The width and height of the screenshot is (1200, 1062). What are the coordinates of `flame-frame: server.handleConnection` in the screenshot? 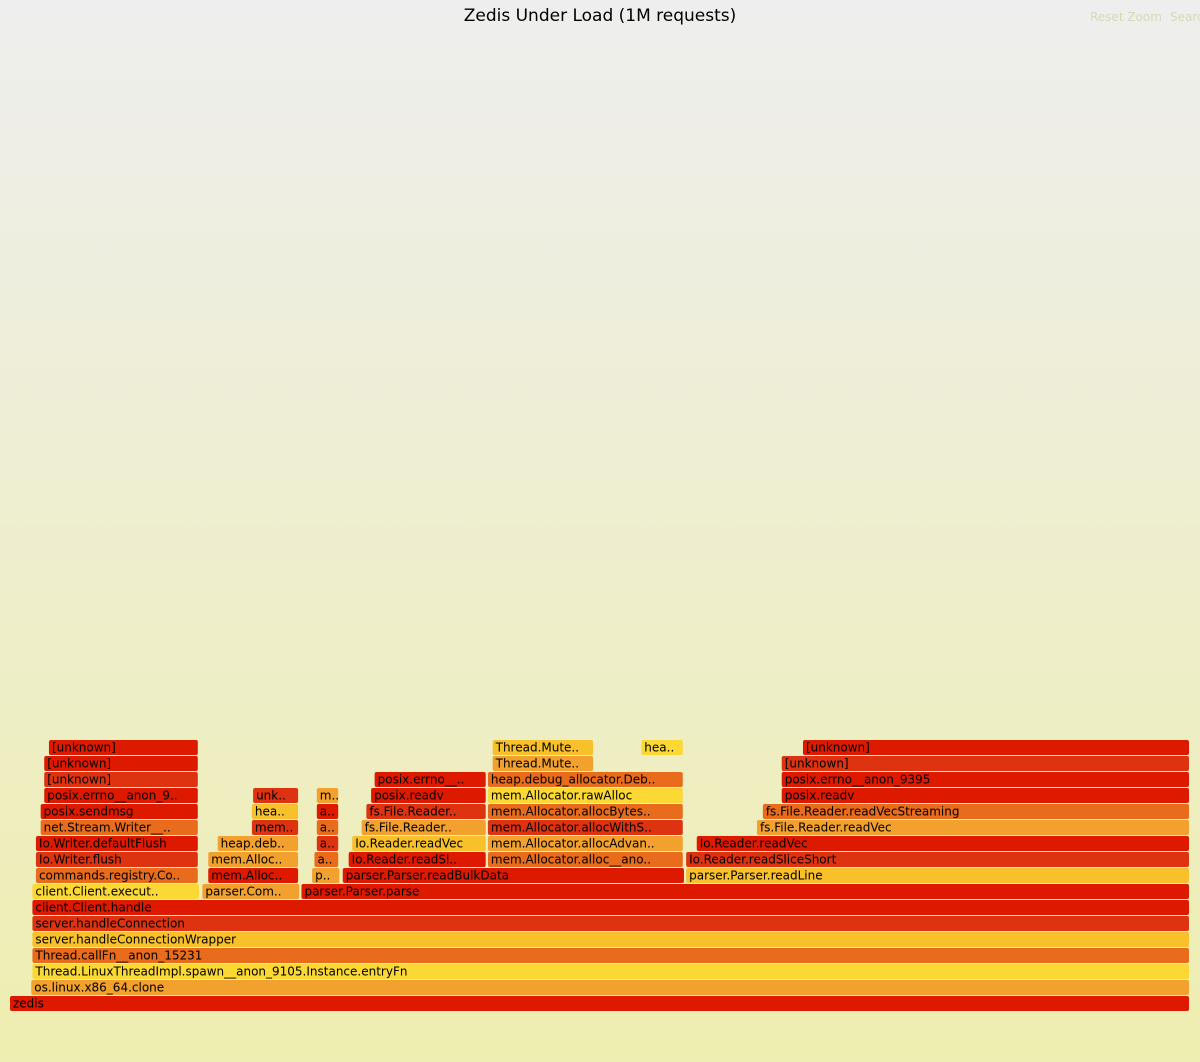 It's located at (610, 923).